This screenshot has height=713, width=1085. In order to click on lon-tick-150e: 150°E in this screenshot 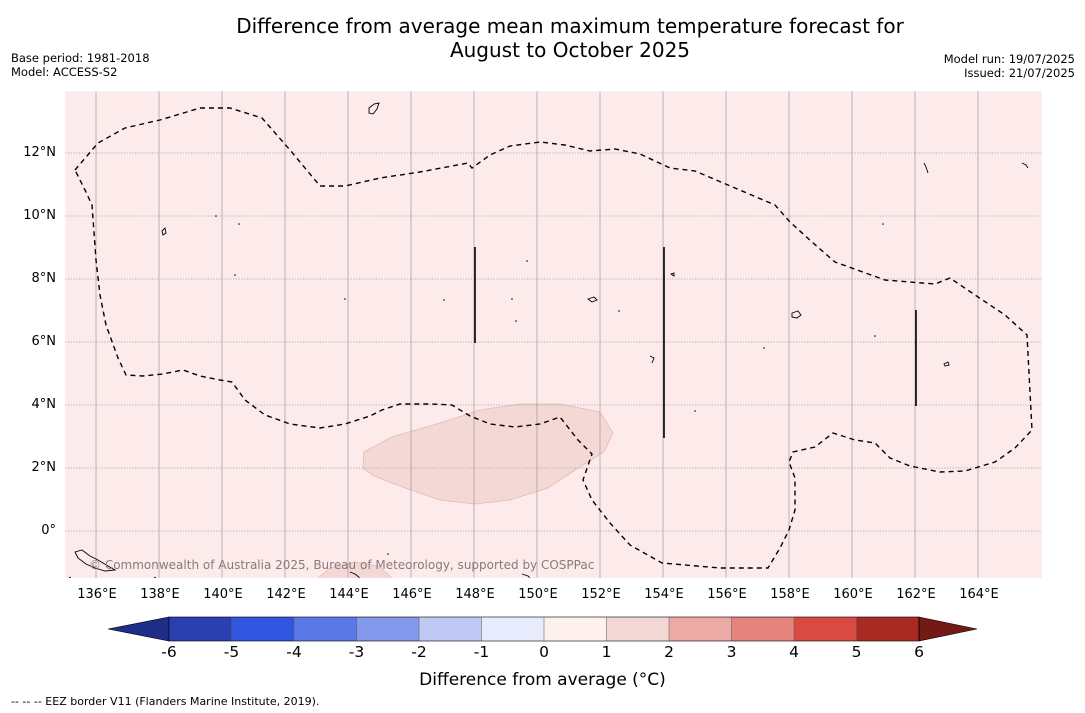, I will do `click(538, 594)`.